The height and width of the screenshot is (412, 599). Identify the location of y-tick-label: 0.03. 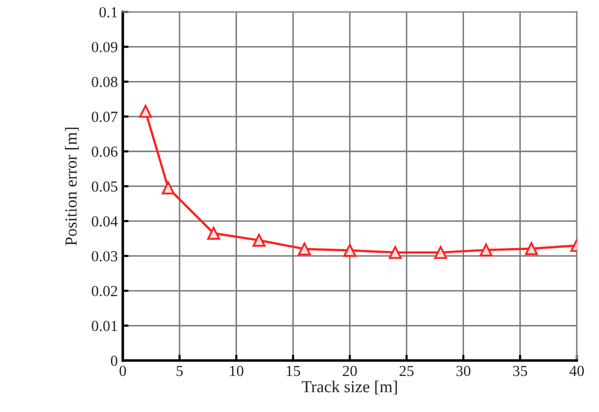
(105, 256).